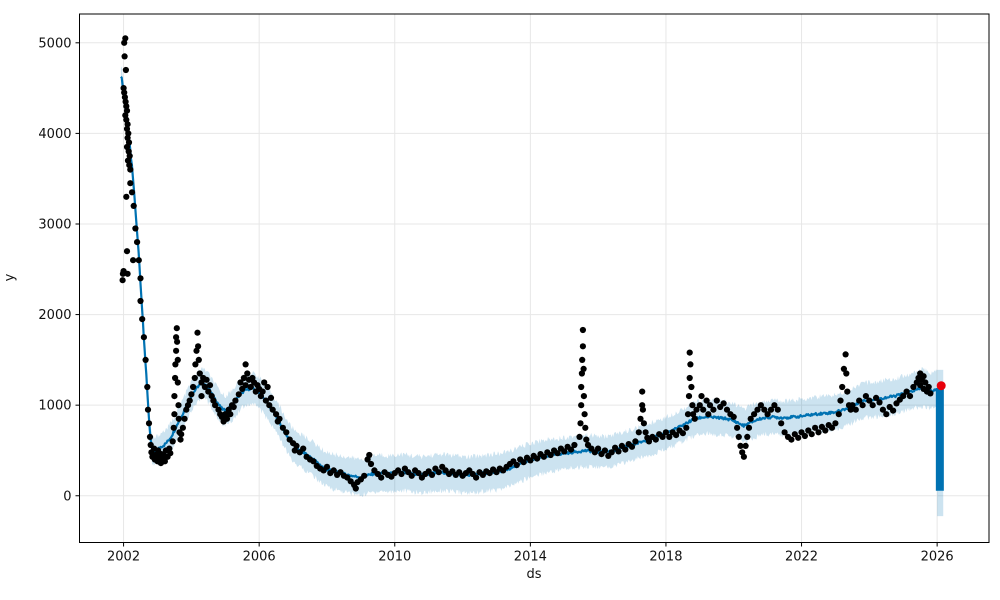  I want to click on x-tick-2002: 2002, so click(123, 557).